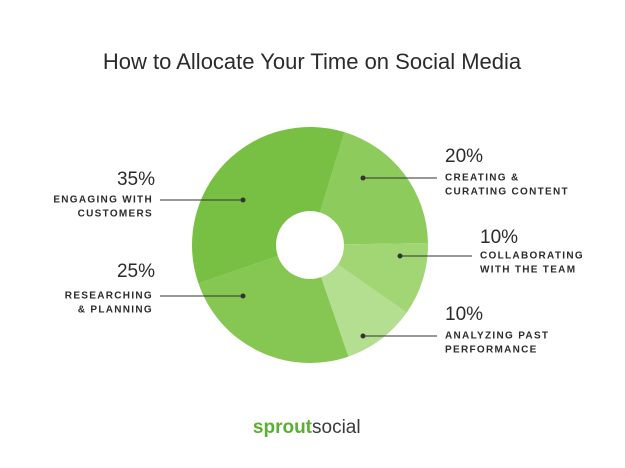 The image size is (625, 468). I want to click on category-label: COLLABORATING, so click(532, 256).